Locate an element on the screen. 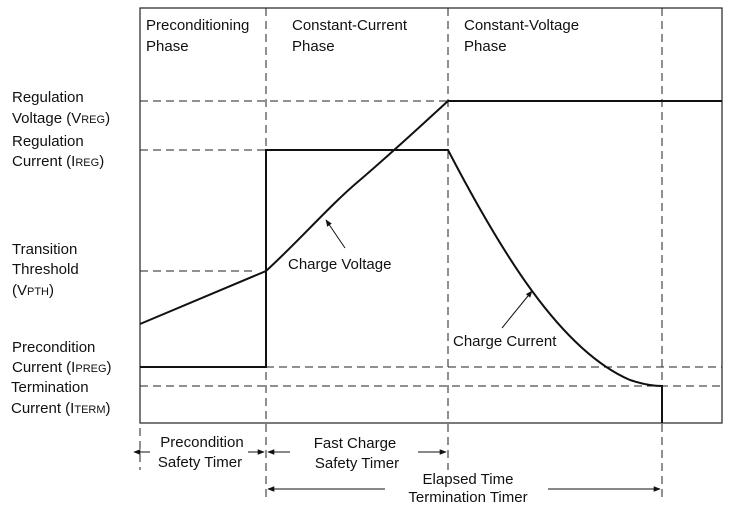  phase-cv-line2: Phase is located at coordinates (485, 46).